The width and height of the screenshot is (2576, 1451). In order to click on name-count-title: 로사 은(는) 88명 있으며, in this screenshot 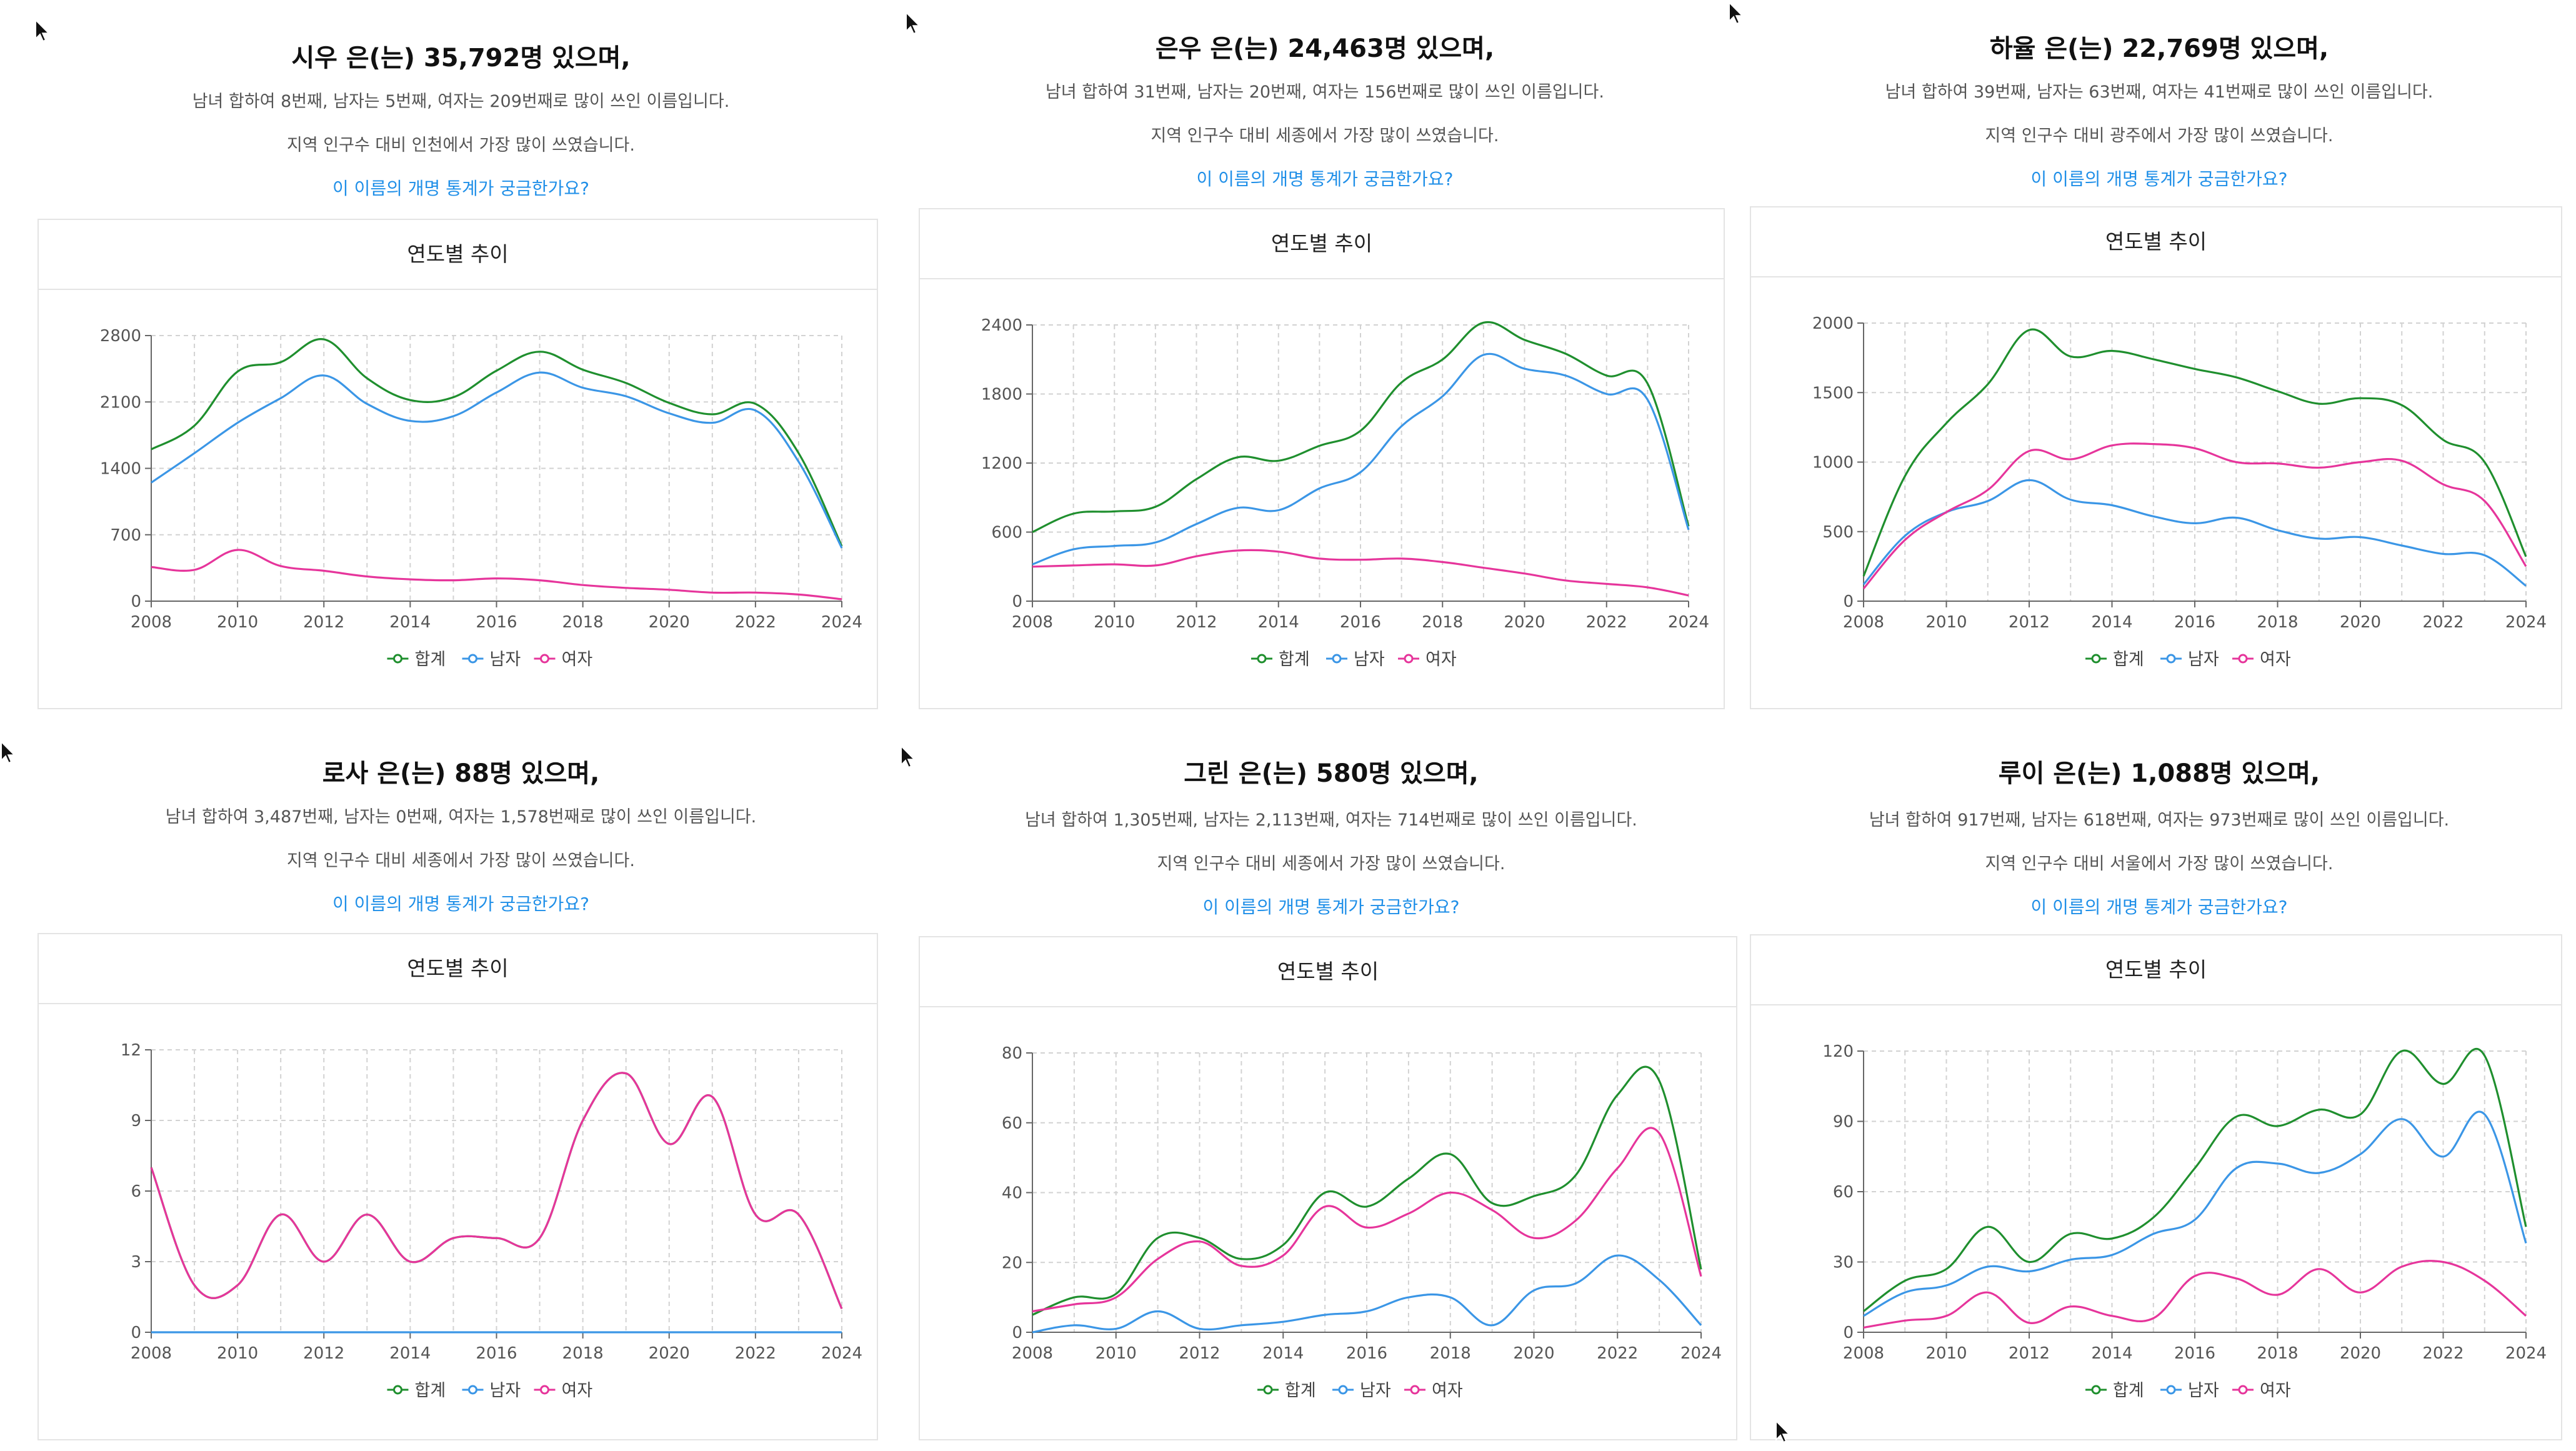, I will do `click(461, 773)`.